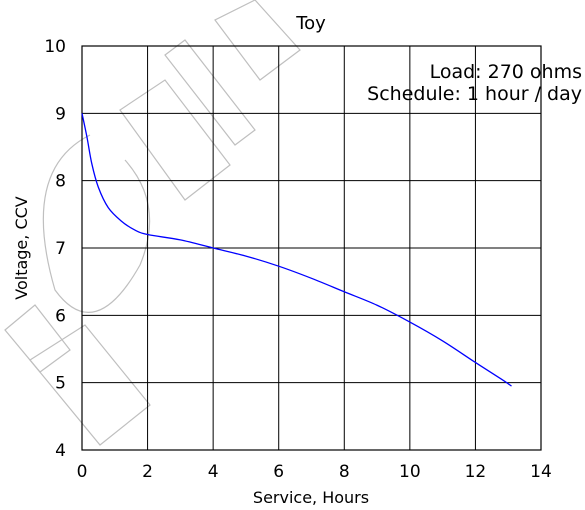 This screenshot has height=510, width=585. Describe the element at coordinates (147, 472) in the screenshot. I see `x-tick-label: 2` at that location.